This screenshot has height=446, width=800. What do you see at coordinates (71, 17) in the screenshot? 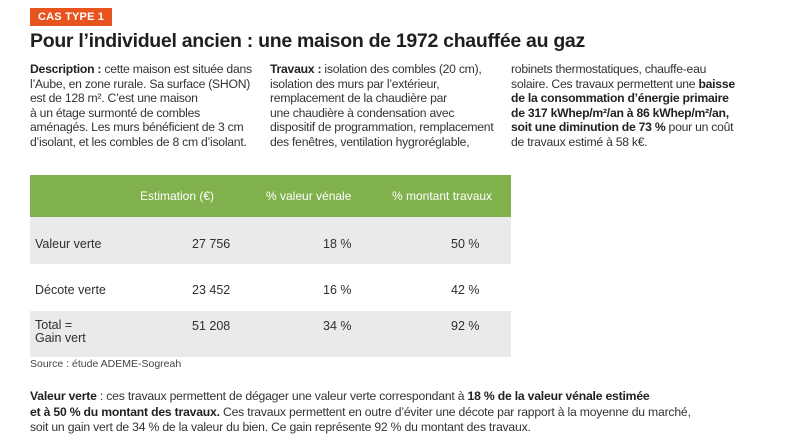
I see `case-type-badge: CAS TYPE 1` at bounding box center [71, 17].